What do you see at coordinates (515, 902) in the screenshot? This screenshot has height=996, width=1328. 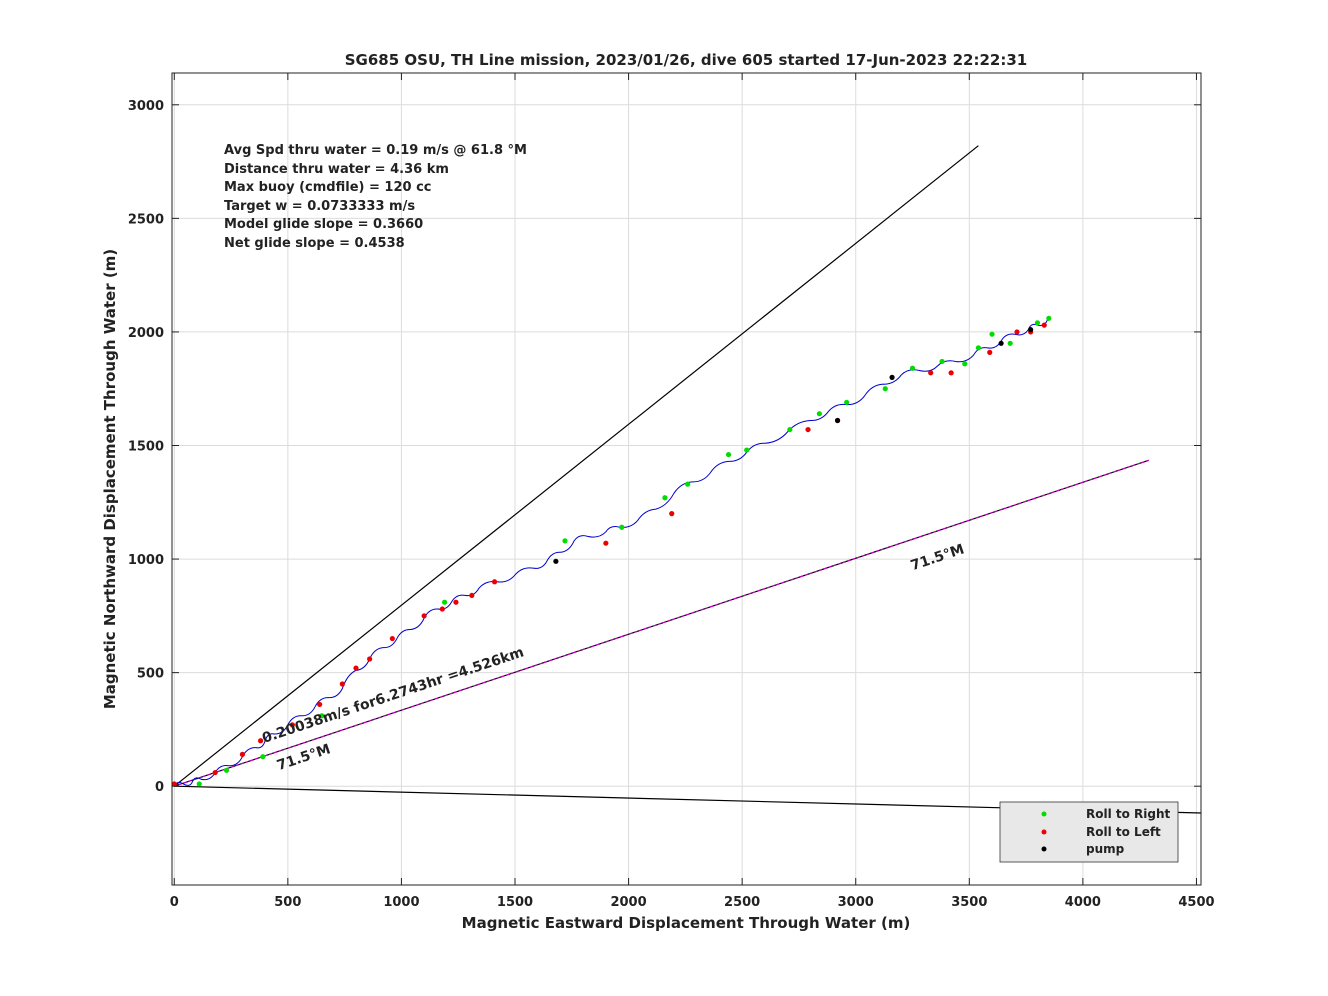 I see `x-tick-label: 1500` at bounding box center [515, 902].